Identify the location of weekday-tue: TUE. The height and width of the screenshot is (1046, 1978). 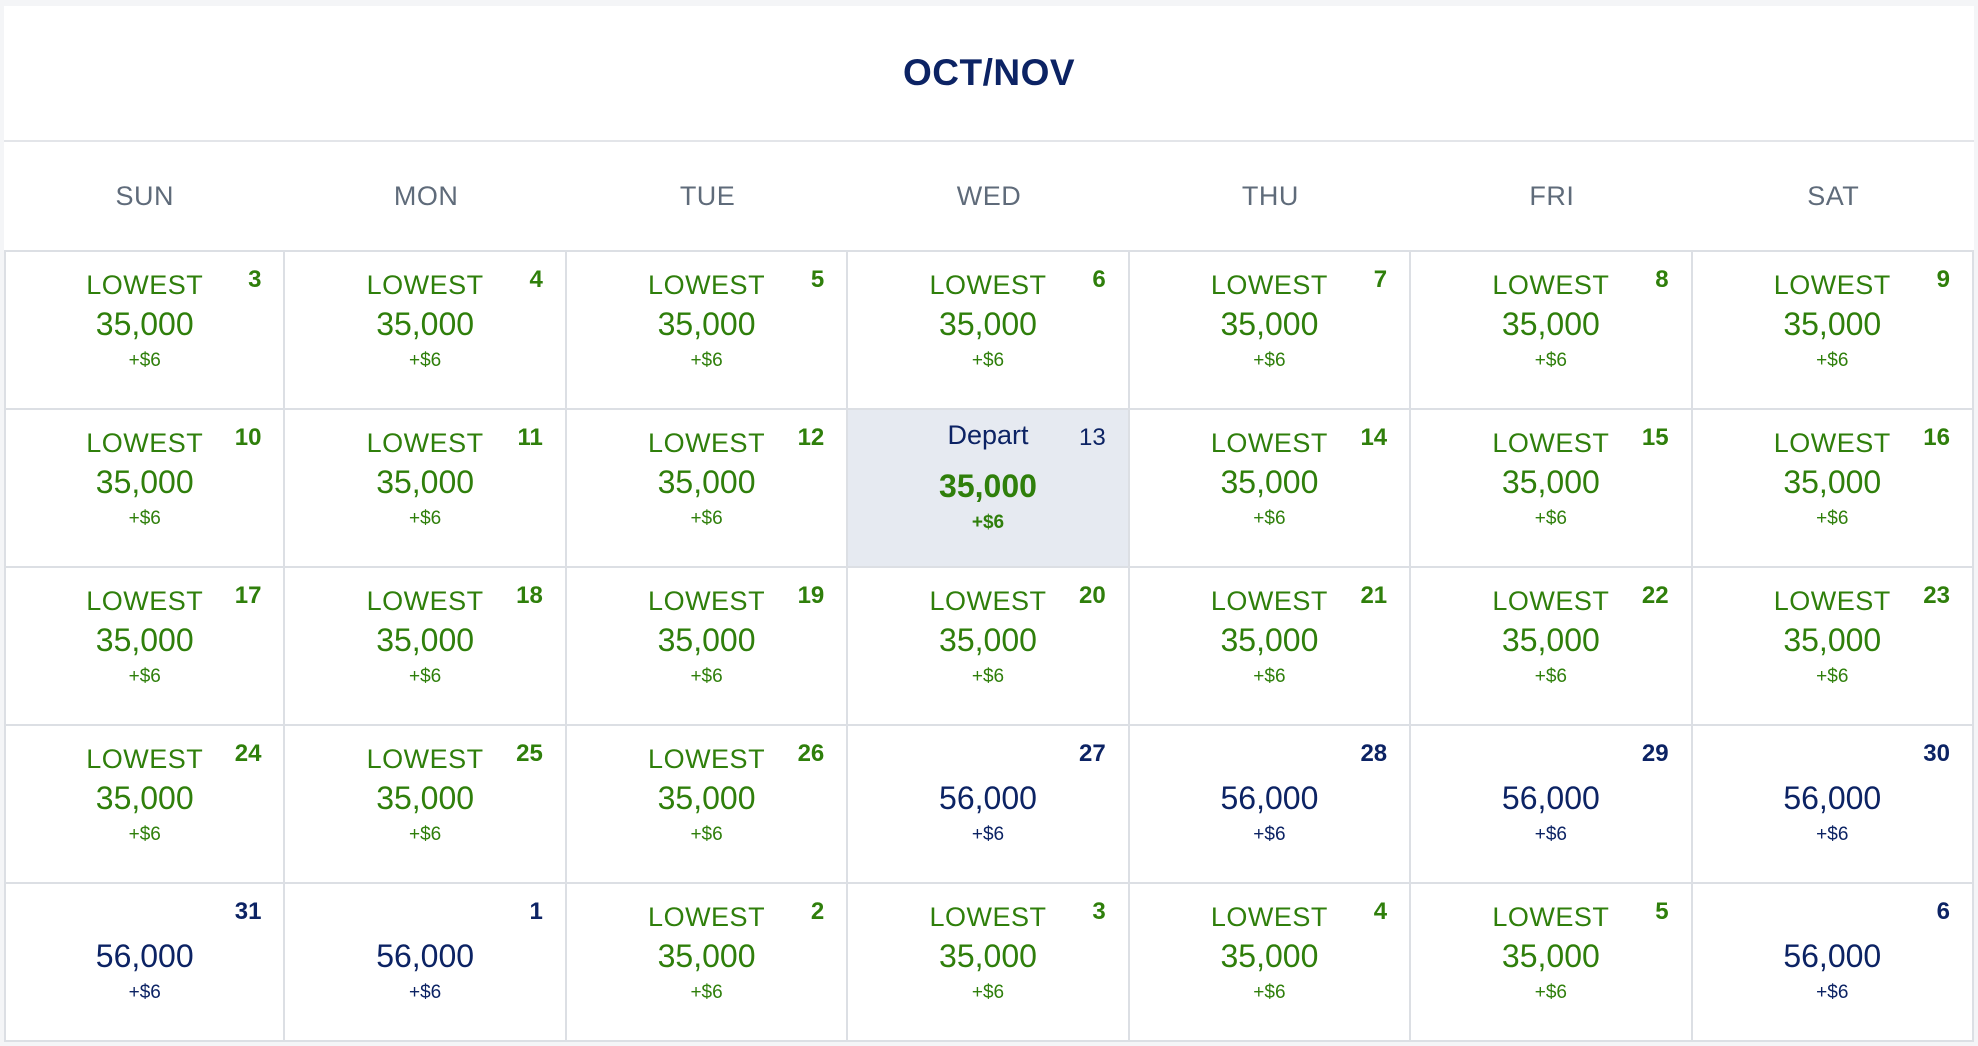
(707, 195).